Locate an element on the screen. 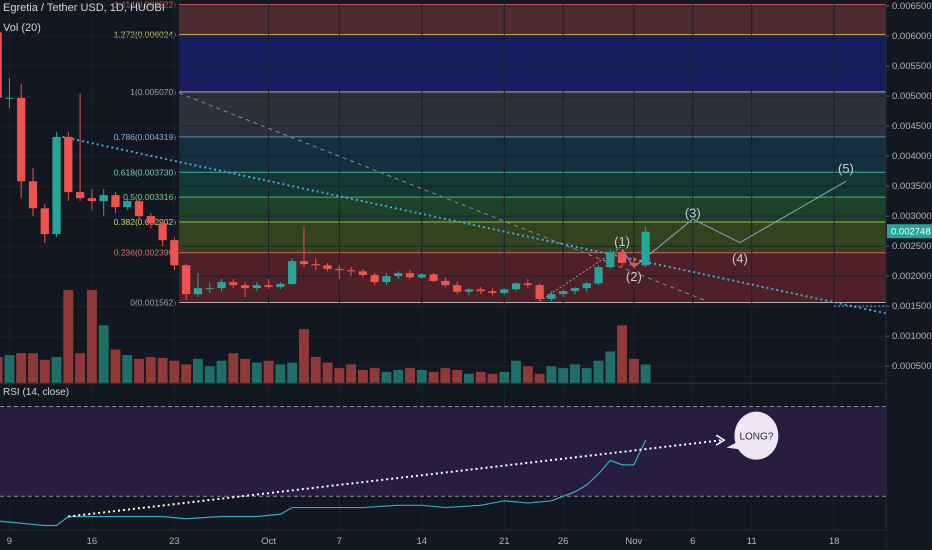  last-price-value: 0.002748 is located at coordinates (911, 232).